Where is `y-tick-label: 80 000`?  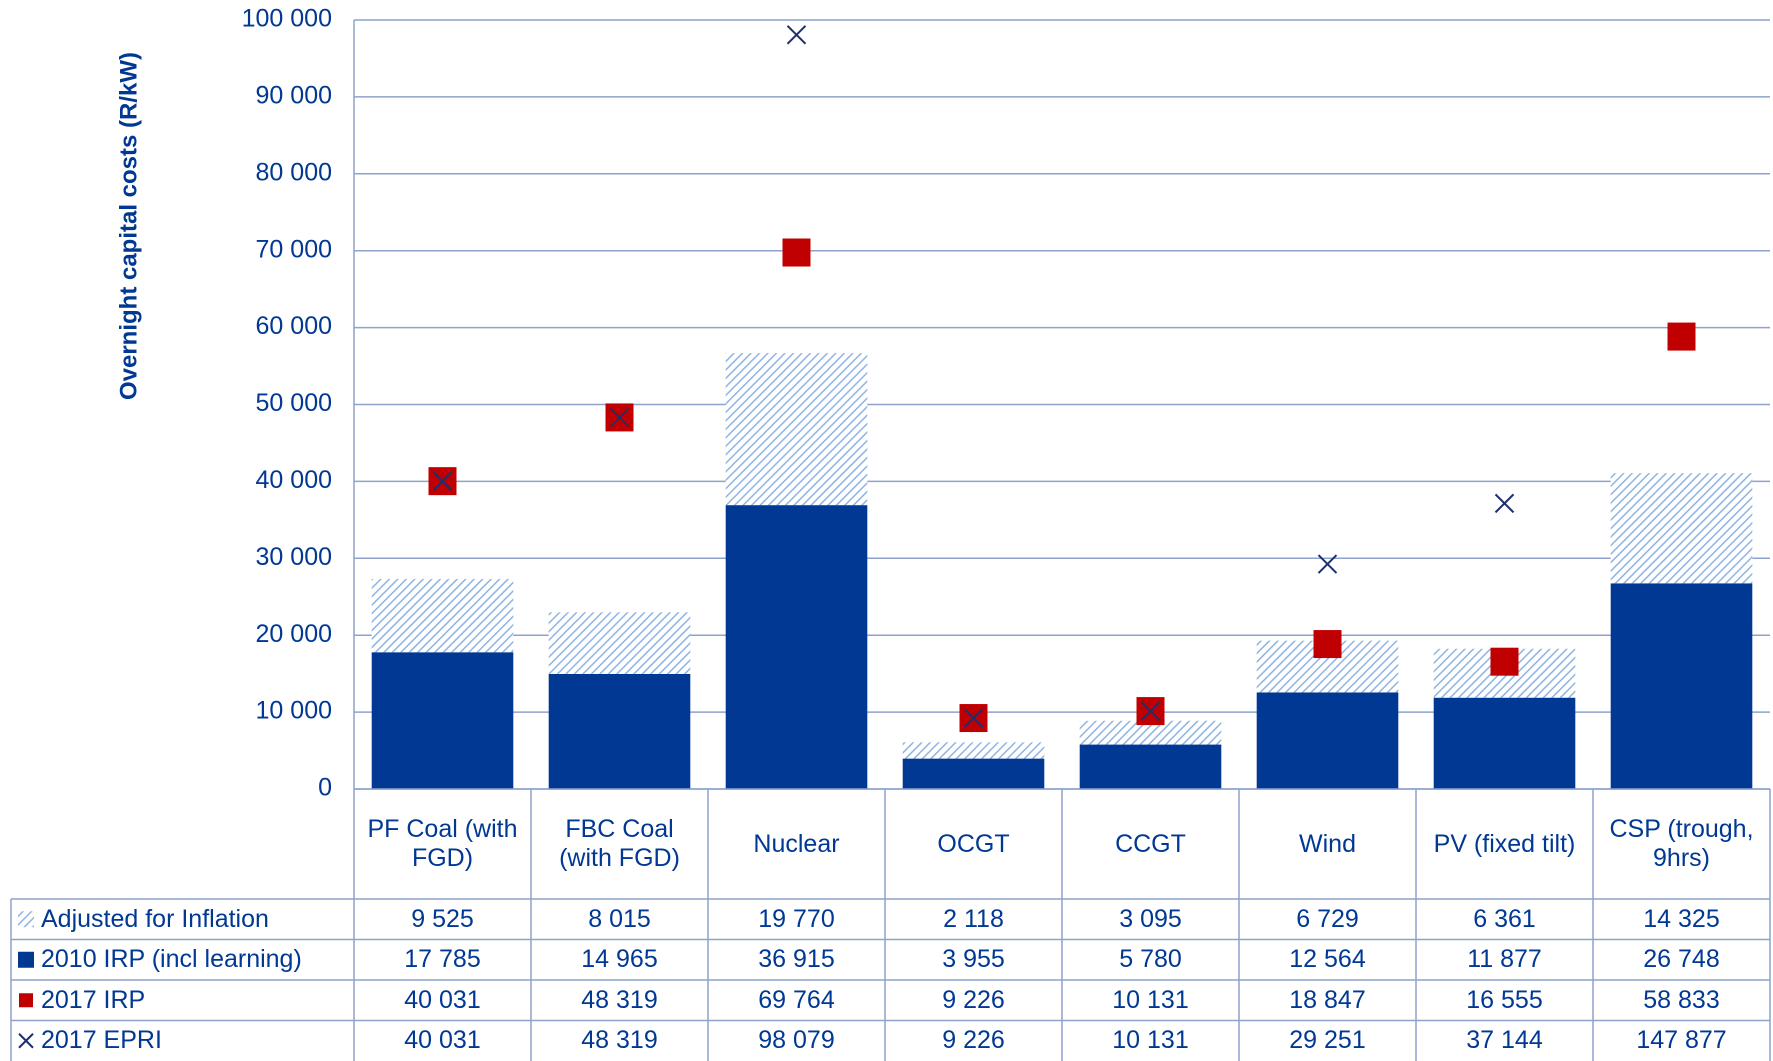
y-tick-label: 80 000 is located at coordinates (294, 172).